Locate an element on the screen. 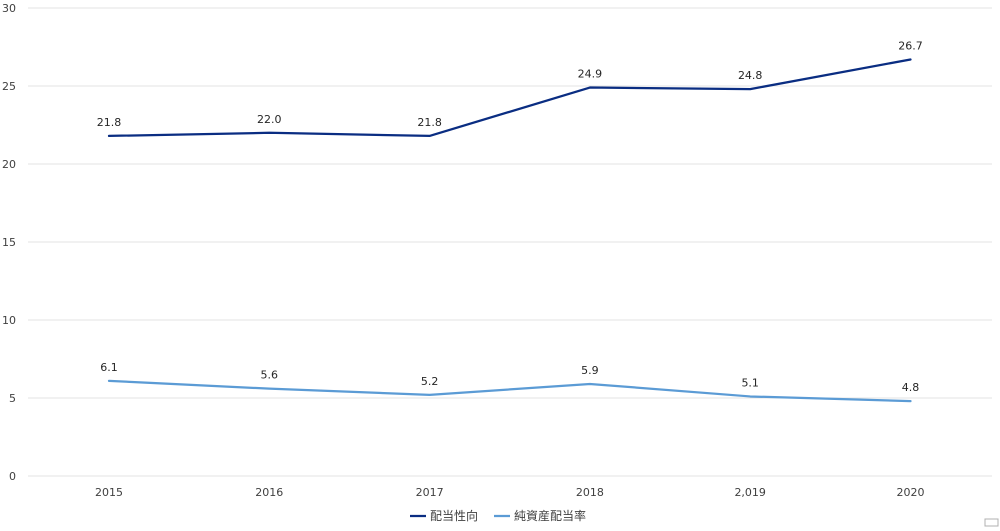 The height and width of the screenshot is (531, 1000). legend-label: 配当性向 is located at coordinates (454, 515).